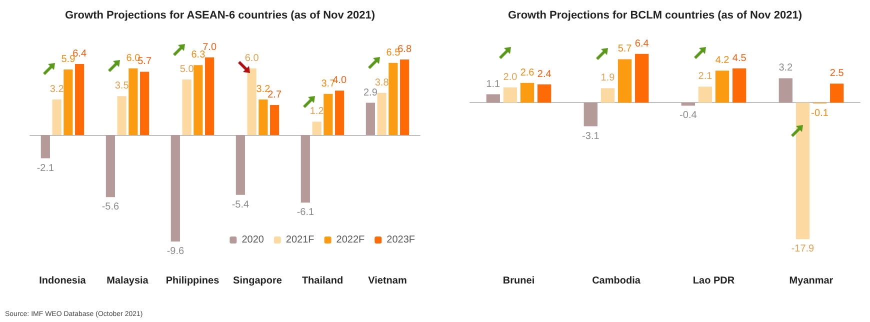 This screenshot has width=870, height=322. I want to click on data-label: 1.1, so click(493, 84).